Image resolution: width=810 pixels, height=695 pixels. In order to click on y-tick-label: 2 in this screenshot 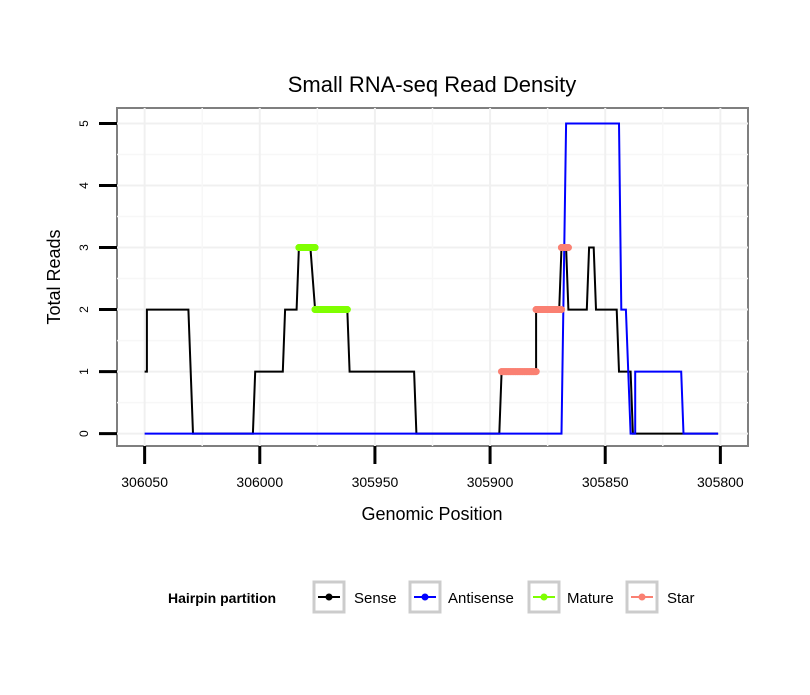, I will do `click(84, 309)`.